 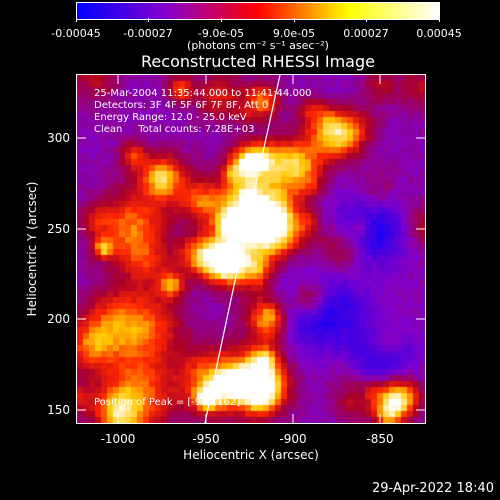 I want to click on colorbar-tick-label: -9.0e-05, so click(x=221, y=33).